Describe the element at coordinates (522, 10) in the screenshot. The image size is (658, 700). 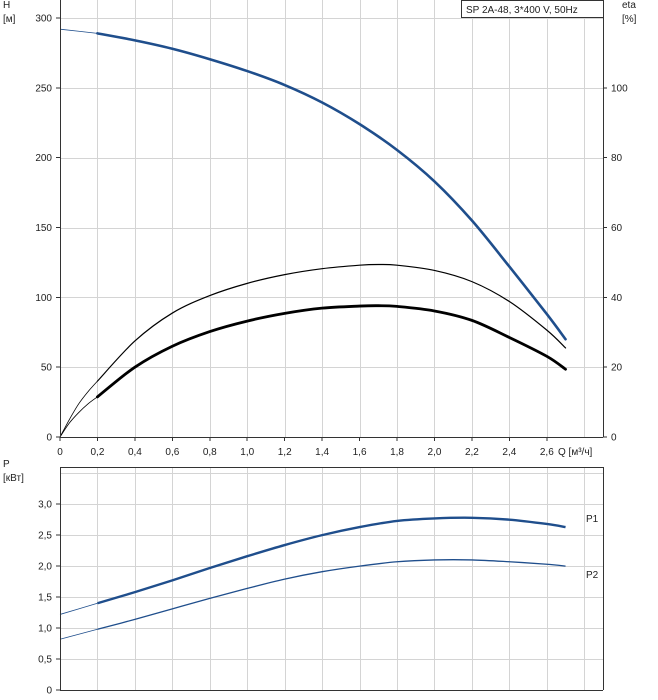
I see `chart-title: SP 2A-48, 3*400 V, 50Hz` at that location.